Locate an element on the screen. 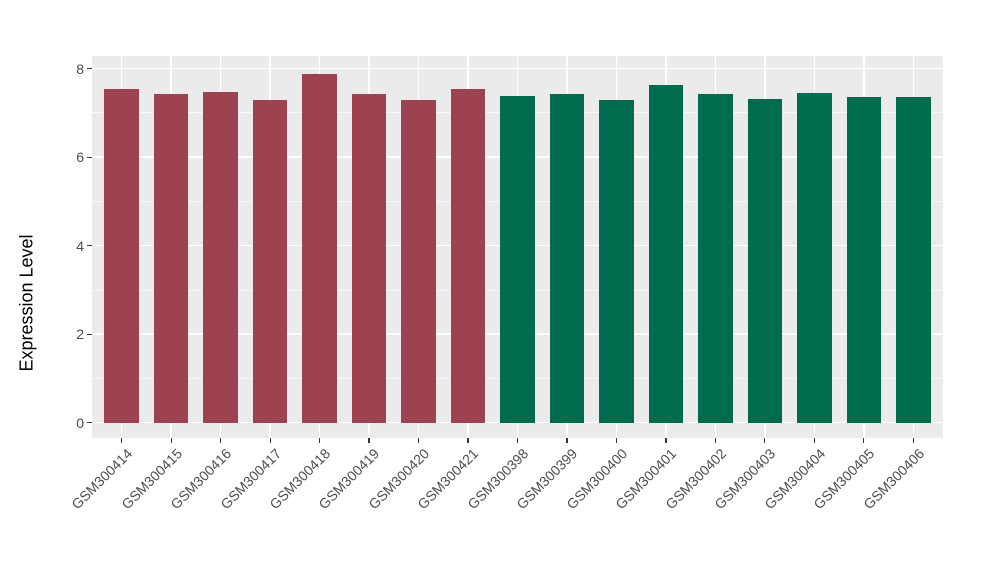  y-tick-label: 8 is located at coordinates (80, 68).